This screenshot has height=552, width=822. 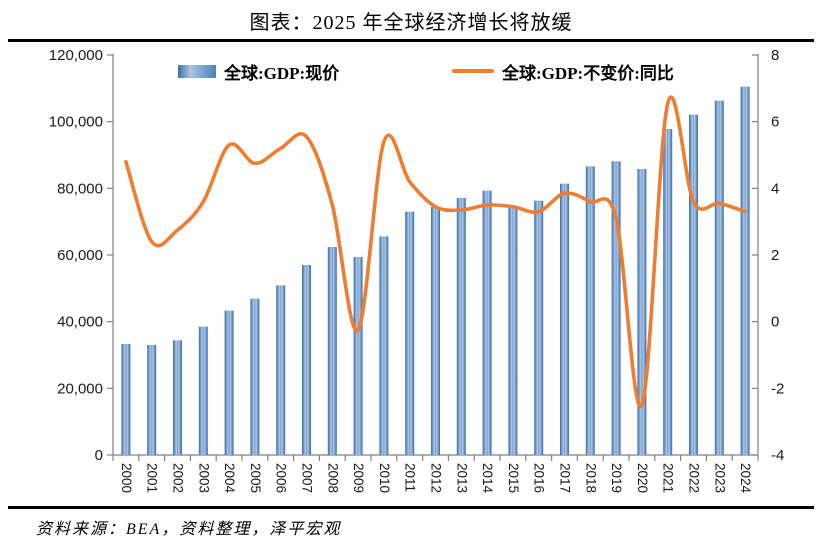 I want to click on left-axis-label: 60,000, so click(x=80, y=255).